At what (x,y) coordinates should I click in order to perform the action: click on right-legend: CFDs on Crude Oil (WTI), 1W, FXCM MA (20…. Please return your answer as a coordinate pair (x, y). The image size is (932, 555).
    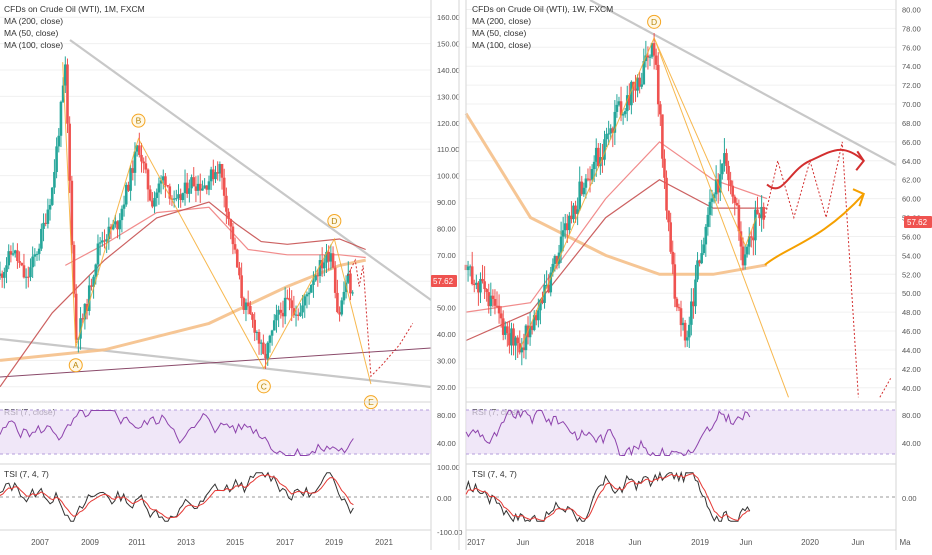
    Looking at the image, I should click on (542, 27).